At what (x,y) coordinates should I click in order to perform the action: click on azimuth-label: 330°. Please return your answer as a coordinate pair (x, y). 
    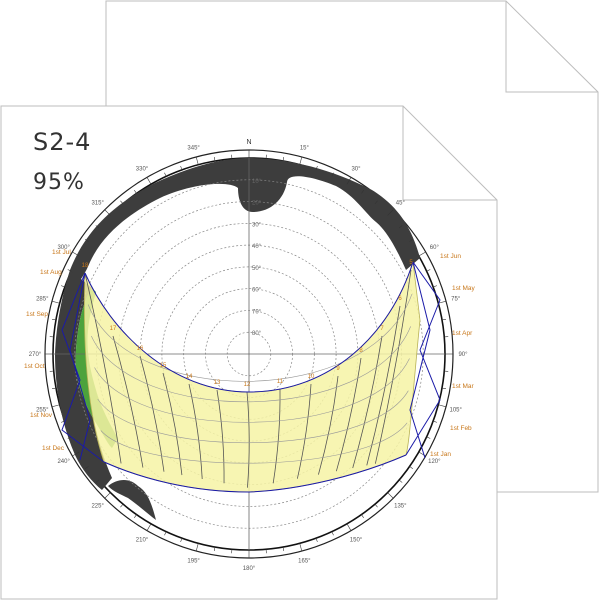
    Looking at the image, I should click on (142, 170).